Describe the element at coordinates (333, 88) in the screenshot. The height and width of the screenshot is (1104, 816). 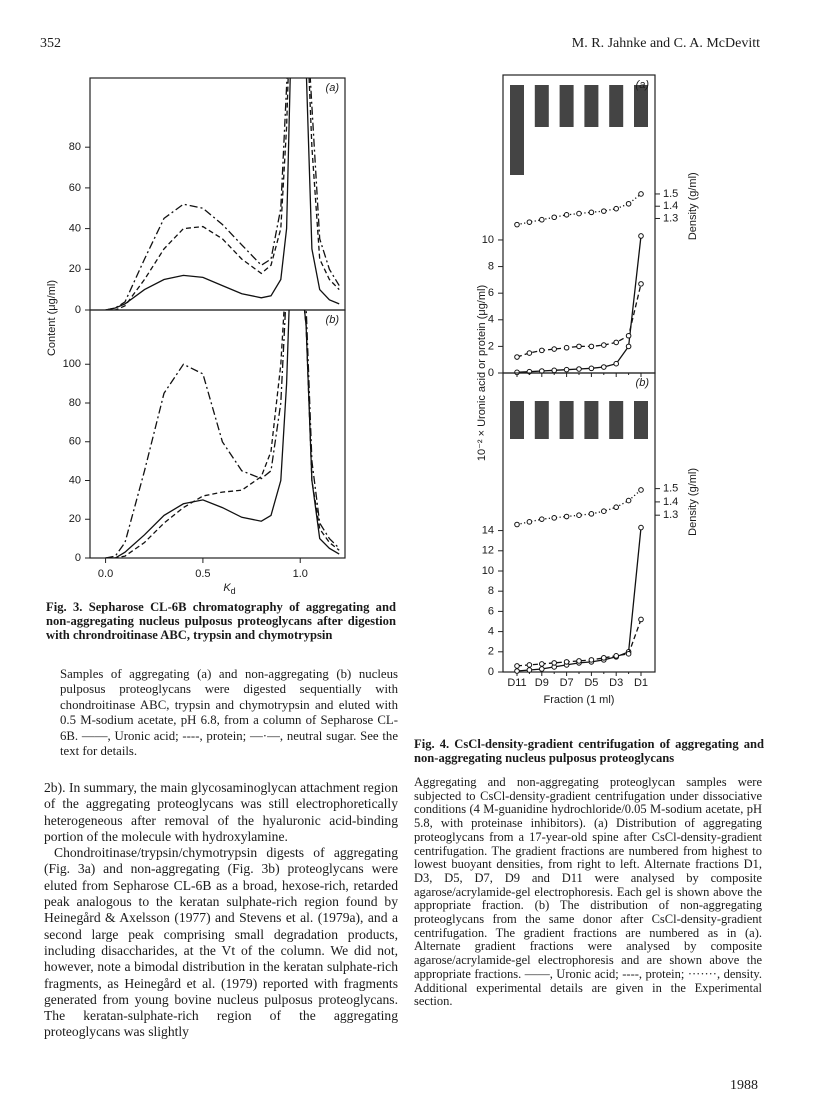
I see `panel-label: (a)` at that location.